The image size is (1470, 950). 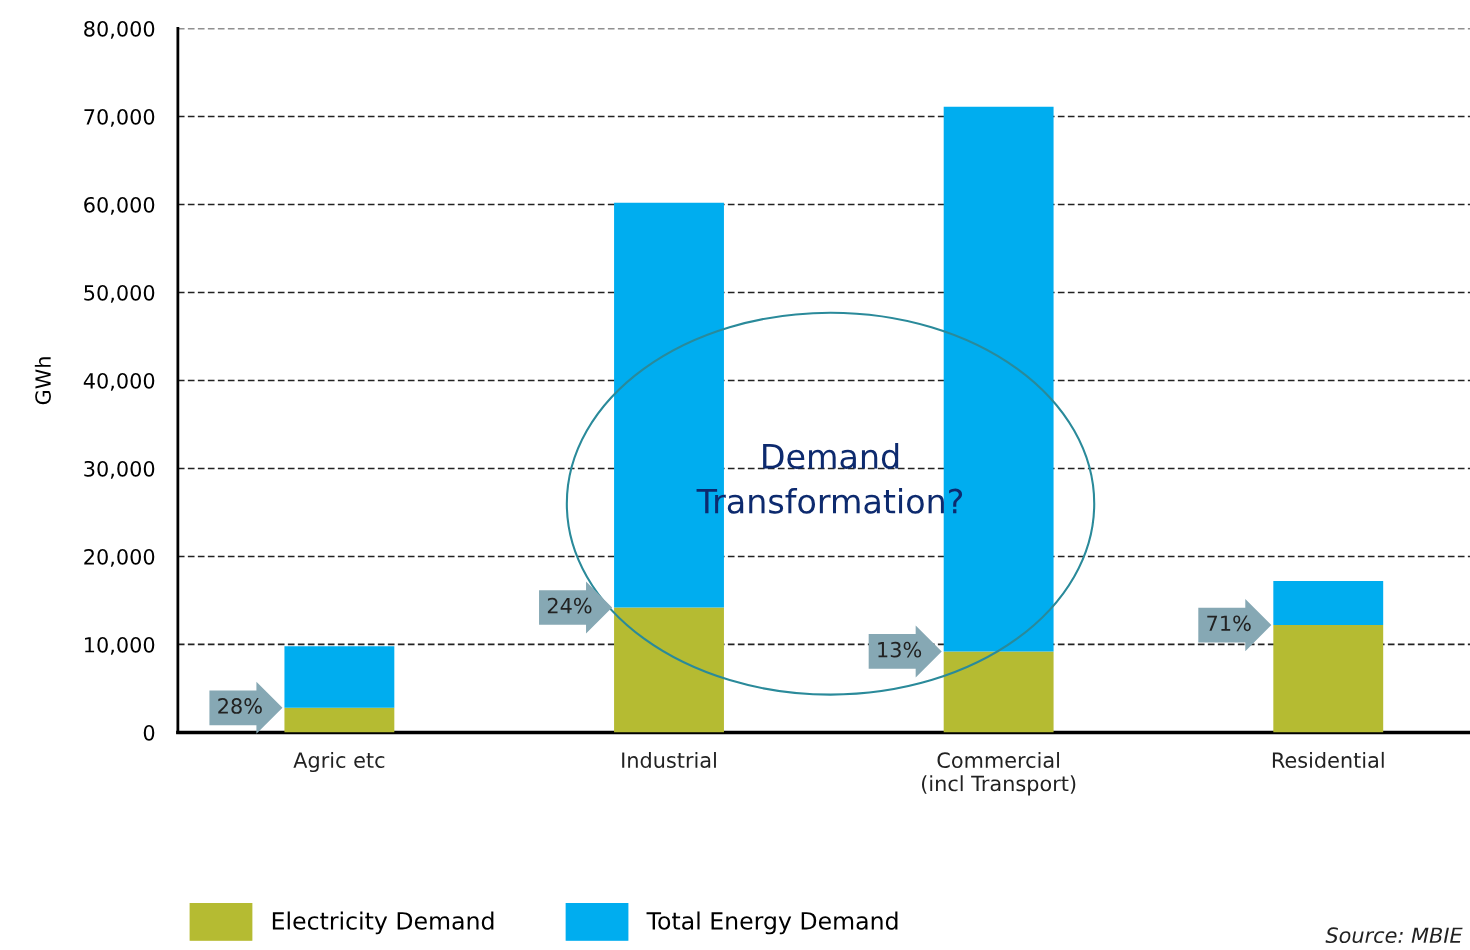 What do you see at coordinates (42, 381) in the screenshot?
I see `y-axis-title: GWh` at bounding box center [42, 381].